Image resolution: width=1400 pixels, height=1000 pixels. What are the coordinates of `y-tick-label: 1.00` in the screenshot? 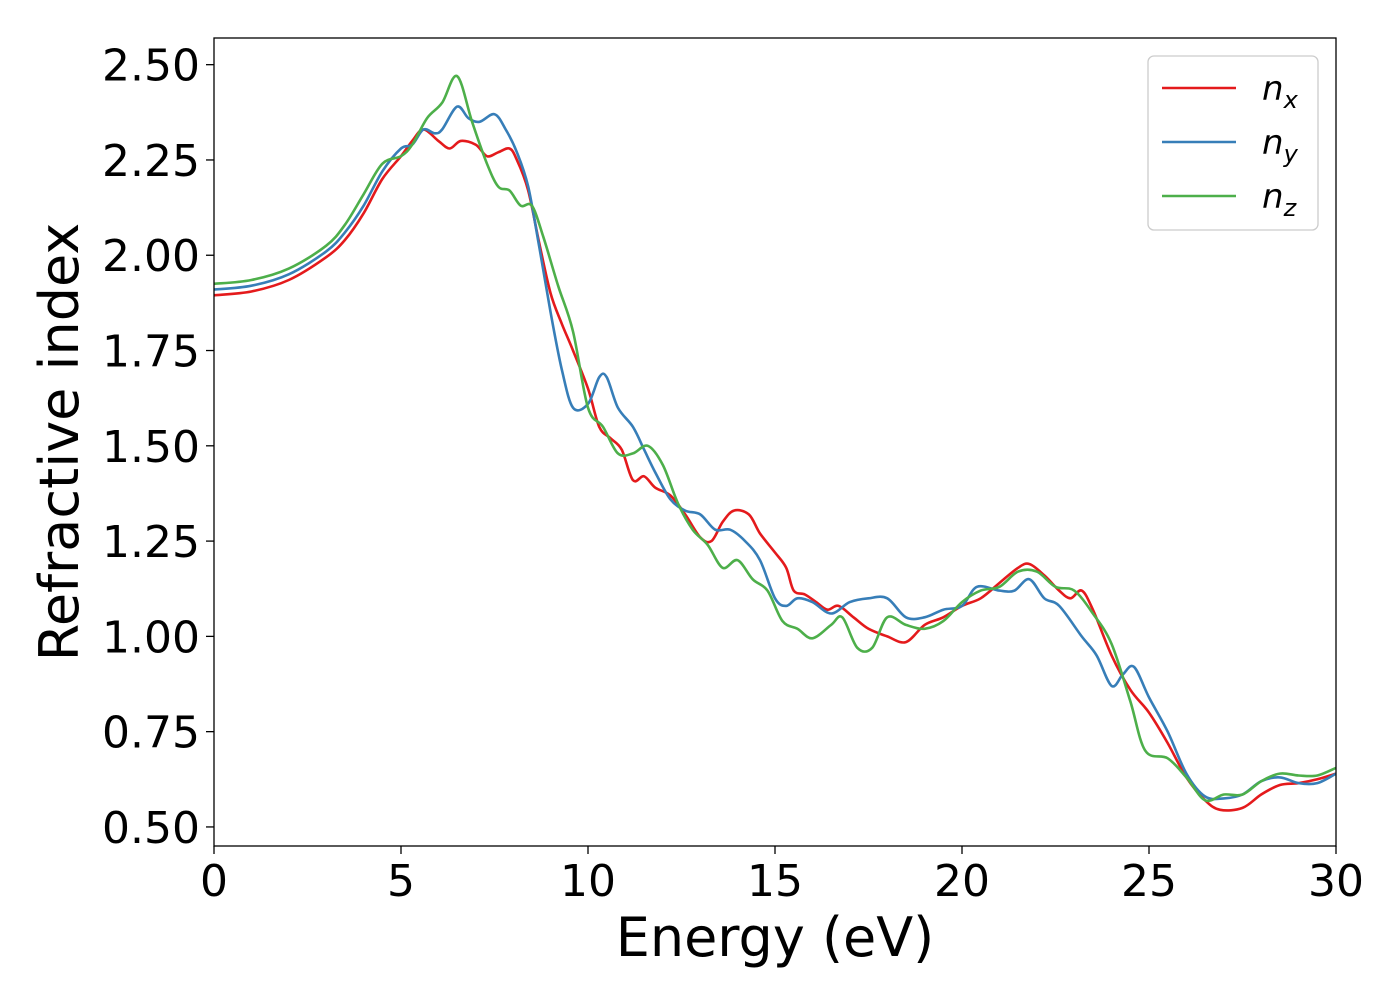 It's located at (151, 637).